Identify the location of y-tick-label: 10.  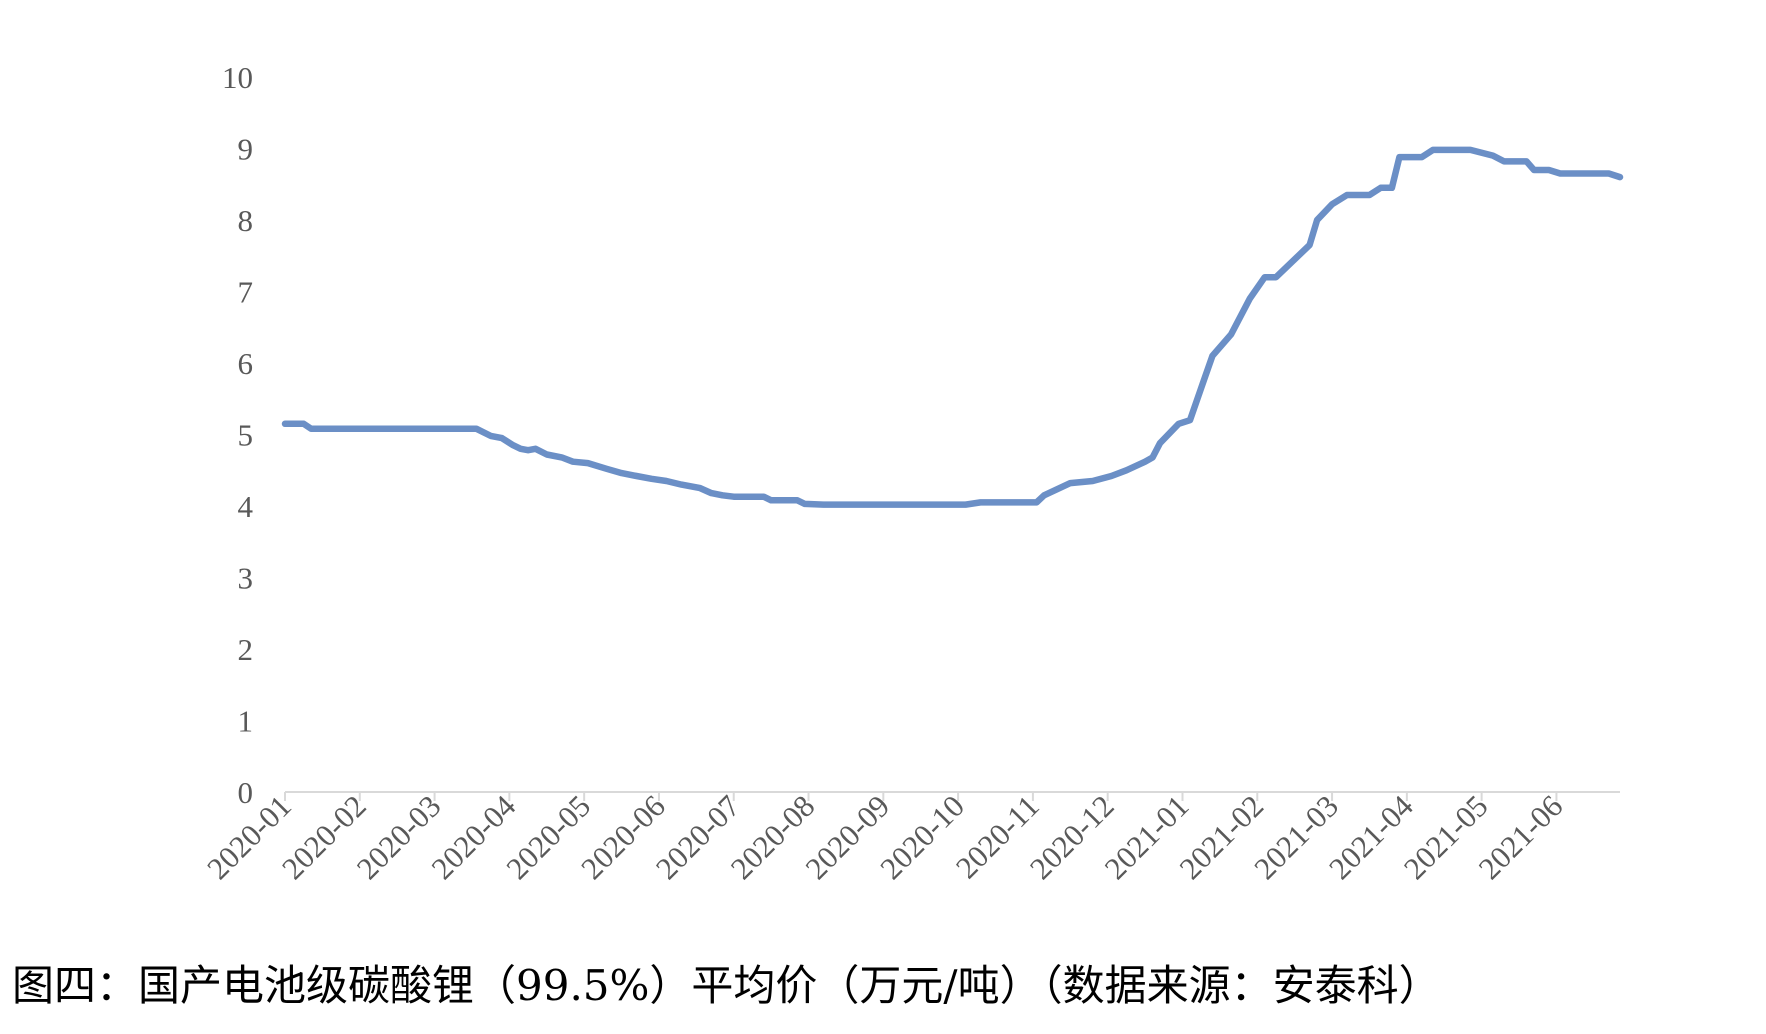
(237, 77).